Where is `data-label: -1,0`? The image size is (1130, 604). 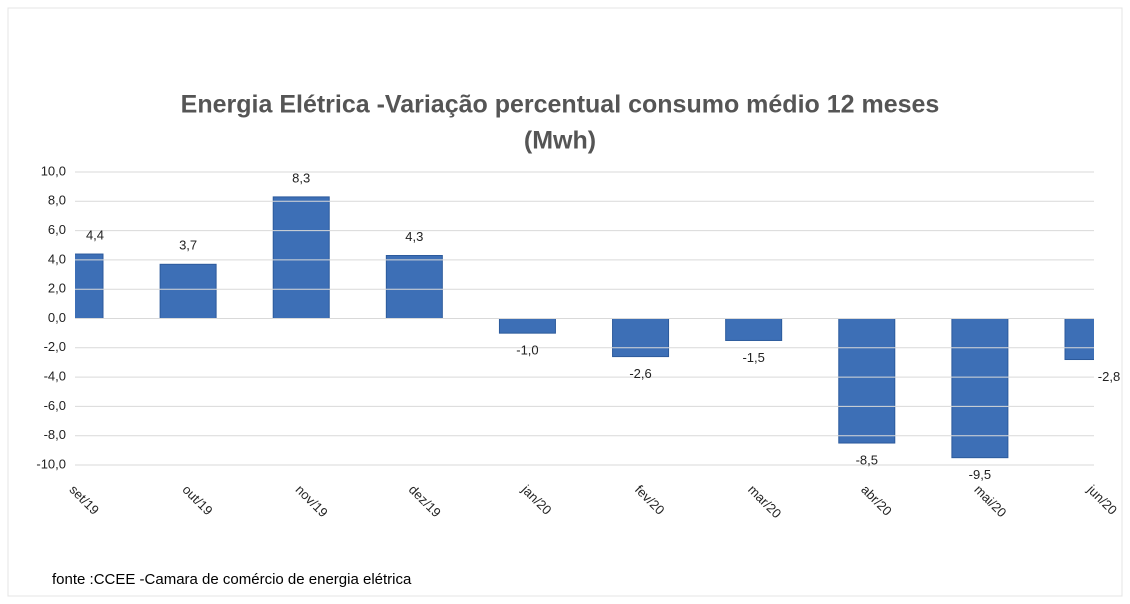
data-label: -1,0 is located at coordinates (527, 350).